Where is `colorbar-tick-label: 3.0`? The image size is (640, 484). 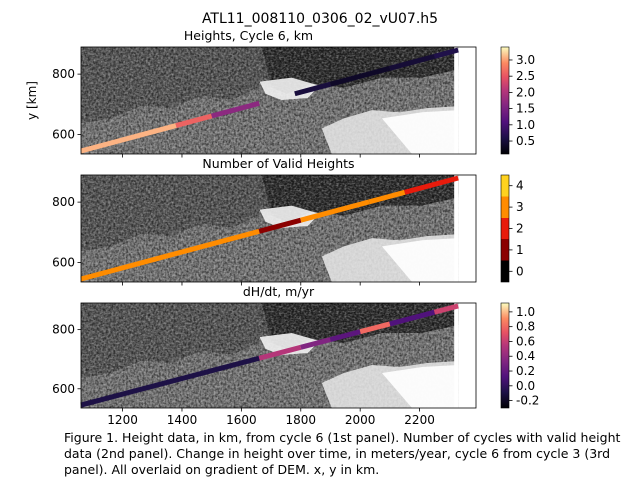 colorbar-tick-label: 3.0 is located at coordinates (525, 60).